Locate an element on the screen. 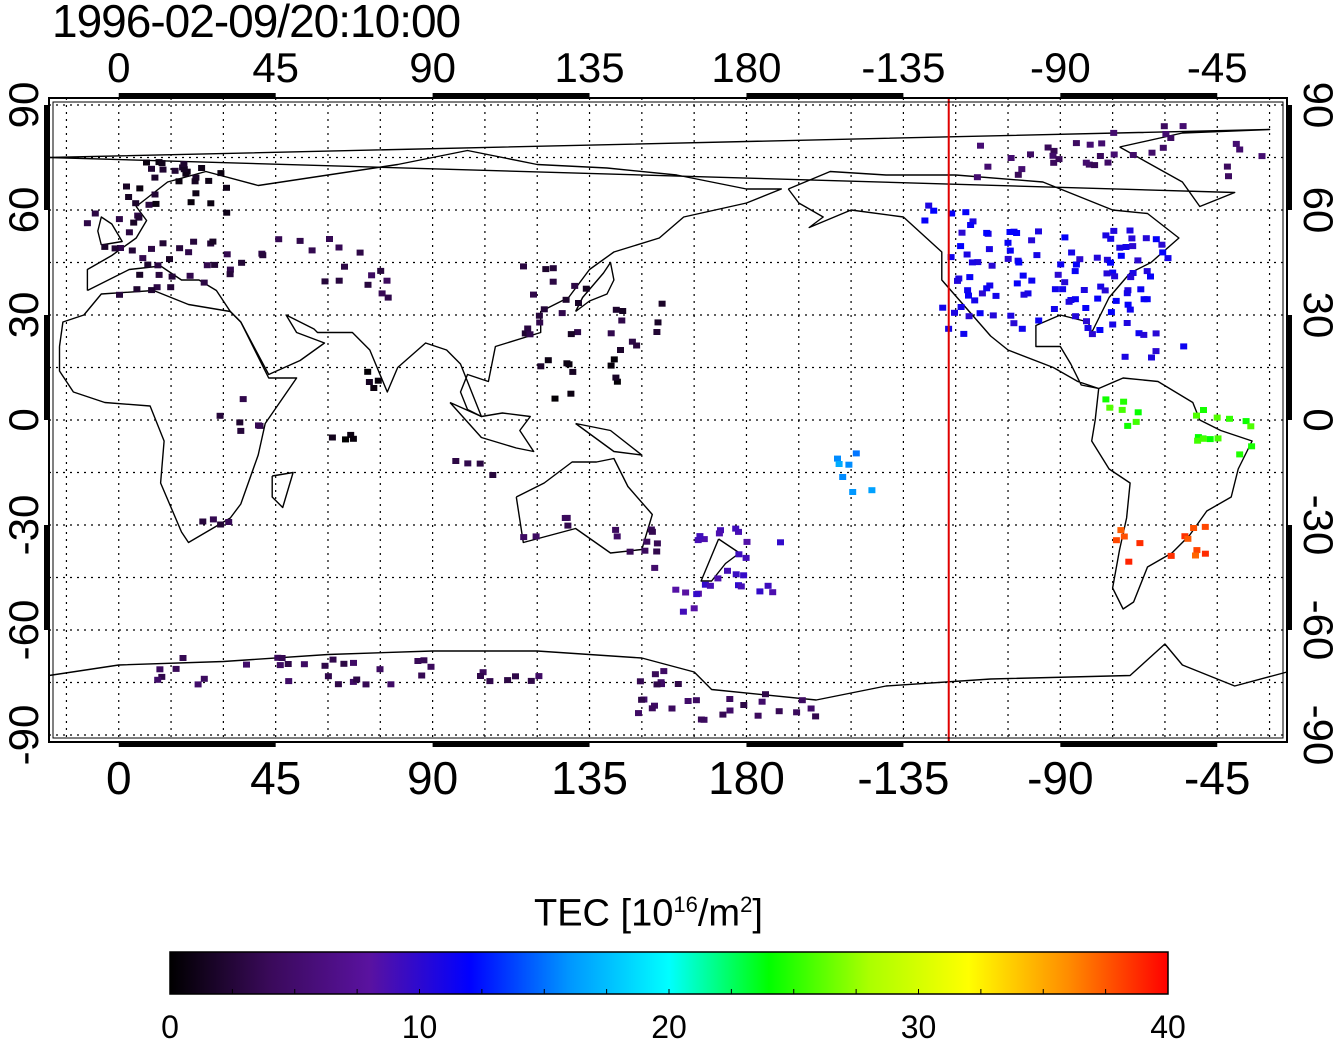 The height and width of the screenshot is (1042, 1340). japan-coastline is located at coordinates (594, 287).